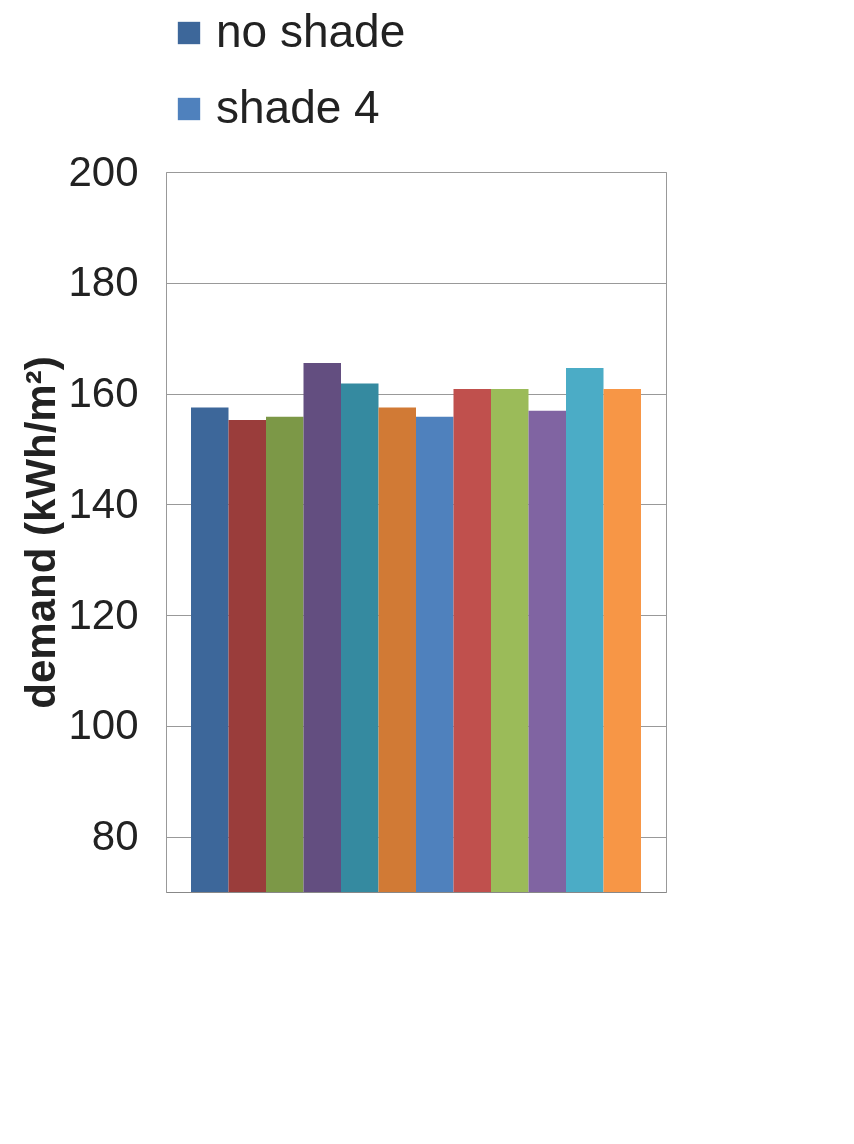 The image size is (854, 1144). I want to click on legend-label: no shade, so click(311, 31).